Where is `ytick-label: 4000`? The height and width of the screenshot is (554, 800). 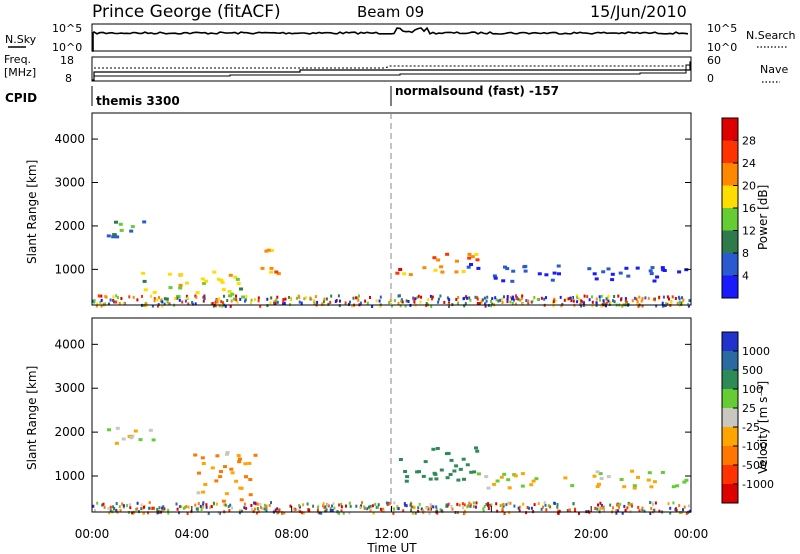 ytick-label: 4000 is located at coordinates (69, 344).